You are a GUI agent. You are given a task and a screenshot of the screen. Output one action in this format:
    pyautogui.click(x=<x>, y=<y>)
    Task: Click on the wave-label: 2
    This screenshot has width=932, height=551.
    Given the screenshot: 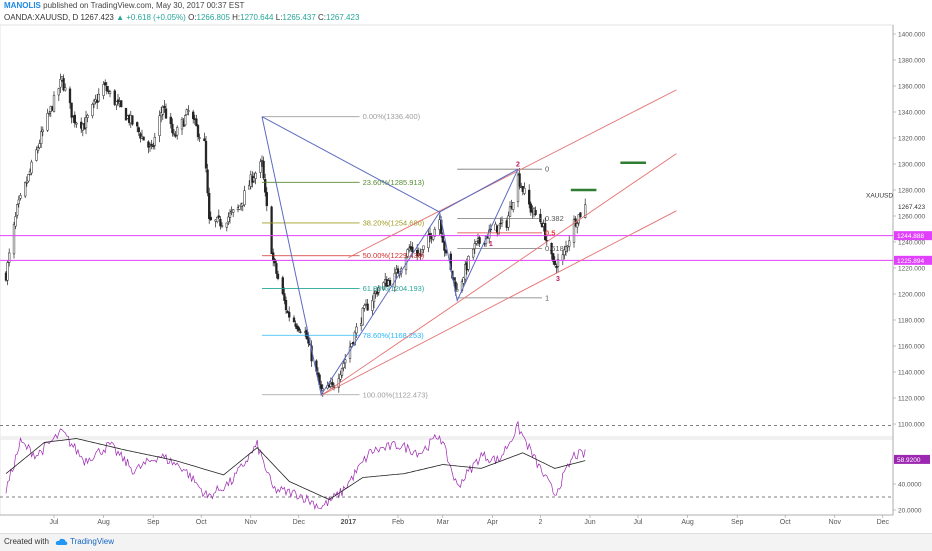 What is the action you would take?
    pyautogui.click(x=518, y=165)
    